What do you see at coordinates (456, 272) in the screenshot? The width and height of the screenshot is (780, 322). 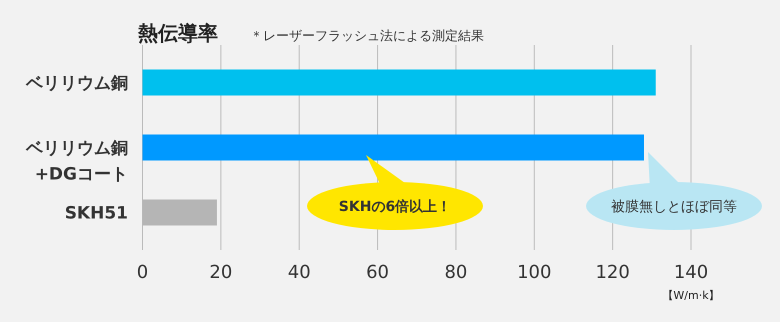 I see `x-tick-label: 80` at bounding box center [456, 272].